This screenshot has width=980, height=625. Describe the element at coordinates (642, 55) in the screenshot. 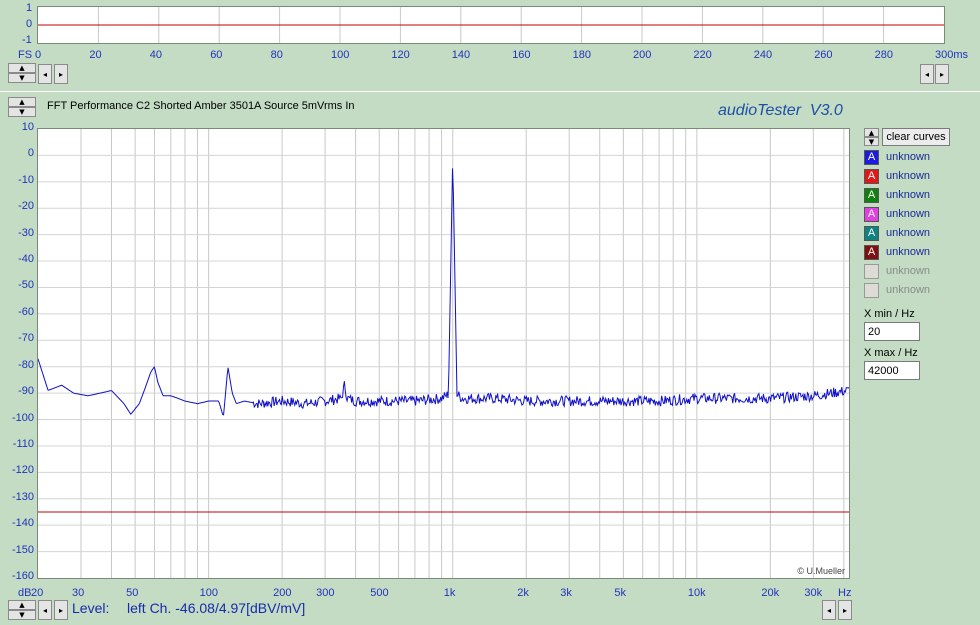

I see `top-x-tick: 200` at that location.